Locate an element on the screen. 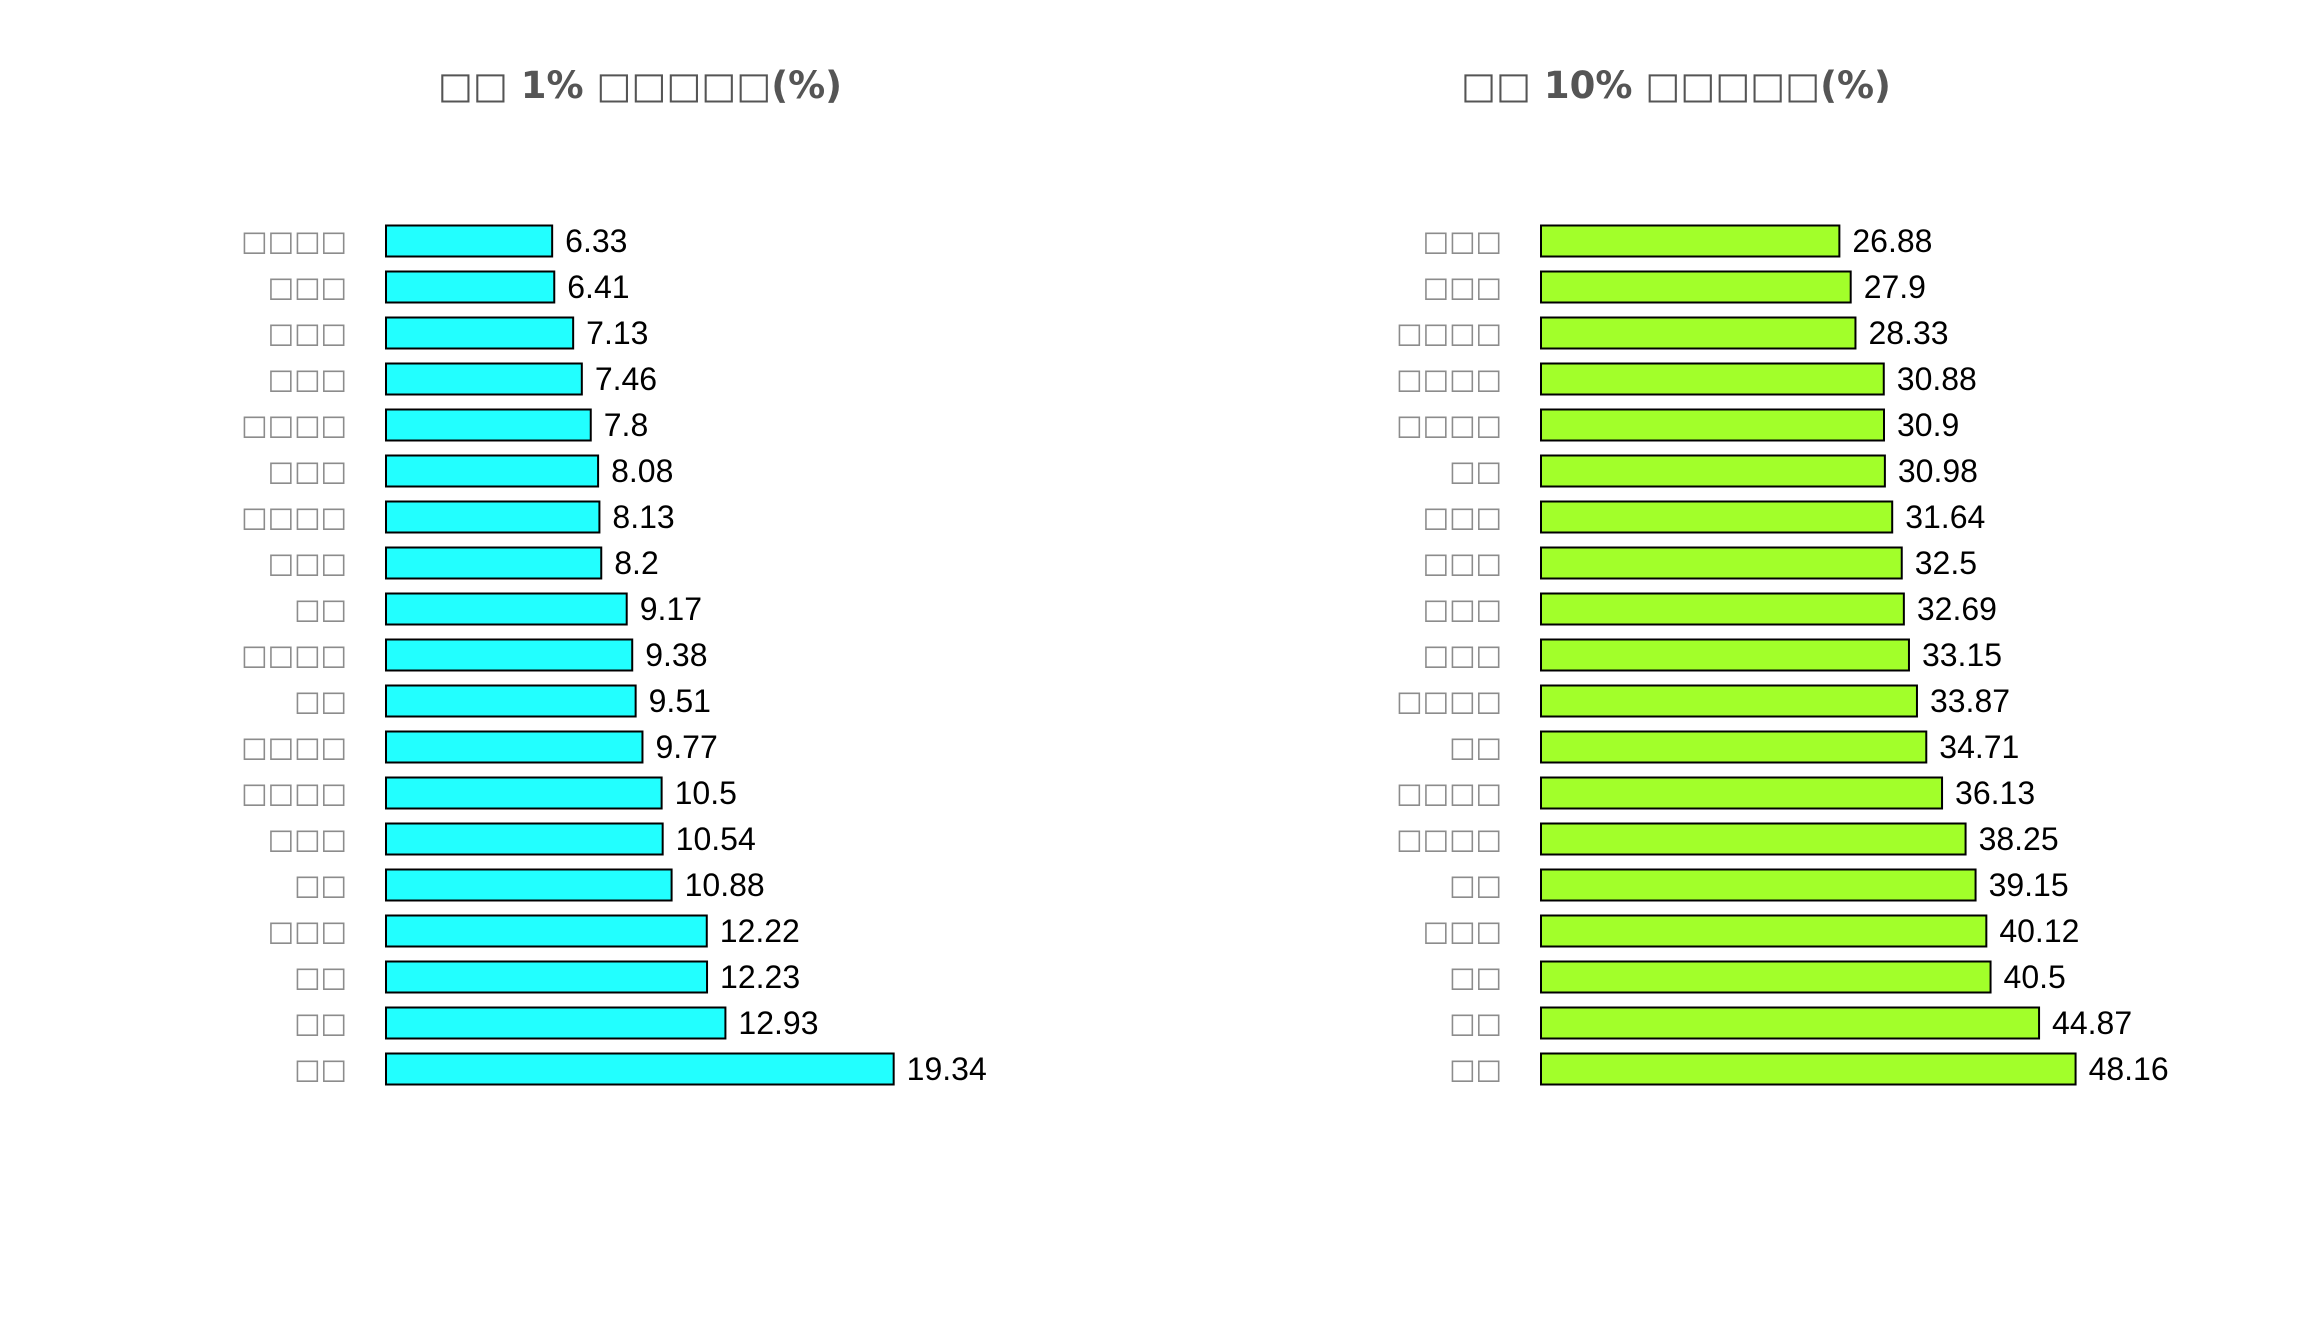 The height and width of the screenshot is (1344, 2304). value-label: 9.38 is located at coordinates (676, 655).